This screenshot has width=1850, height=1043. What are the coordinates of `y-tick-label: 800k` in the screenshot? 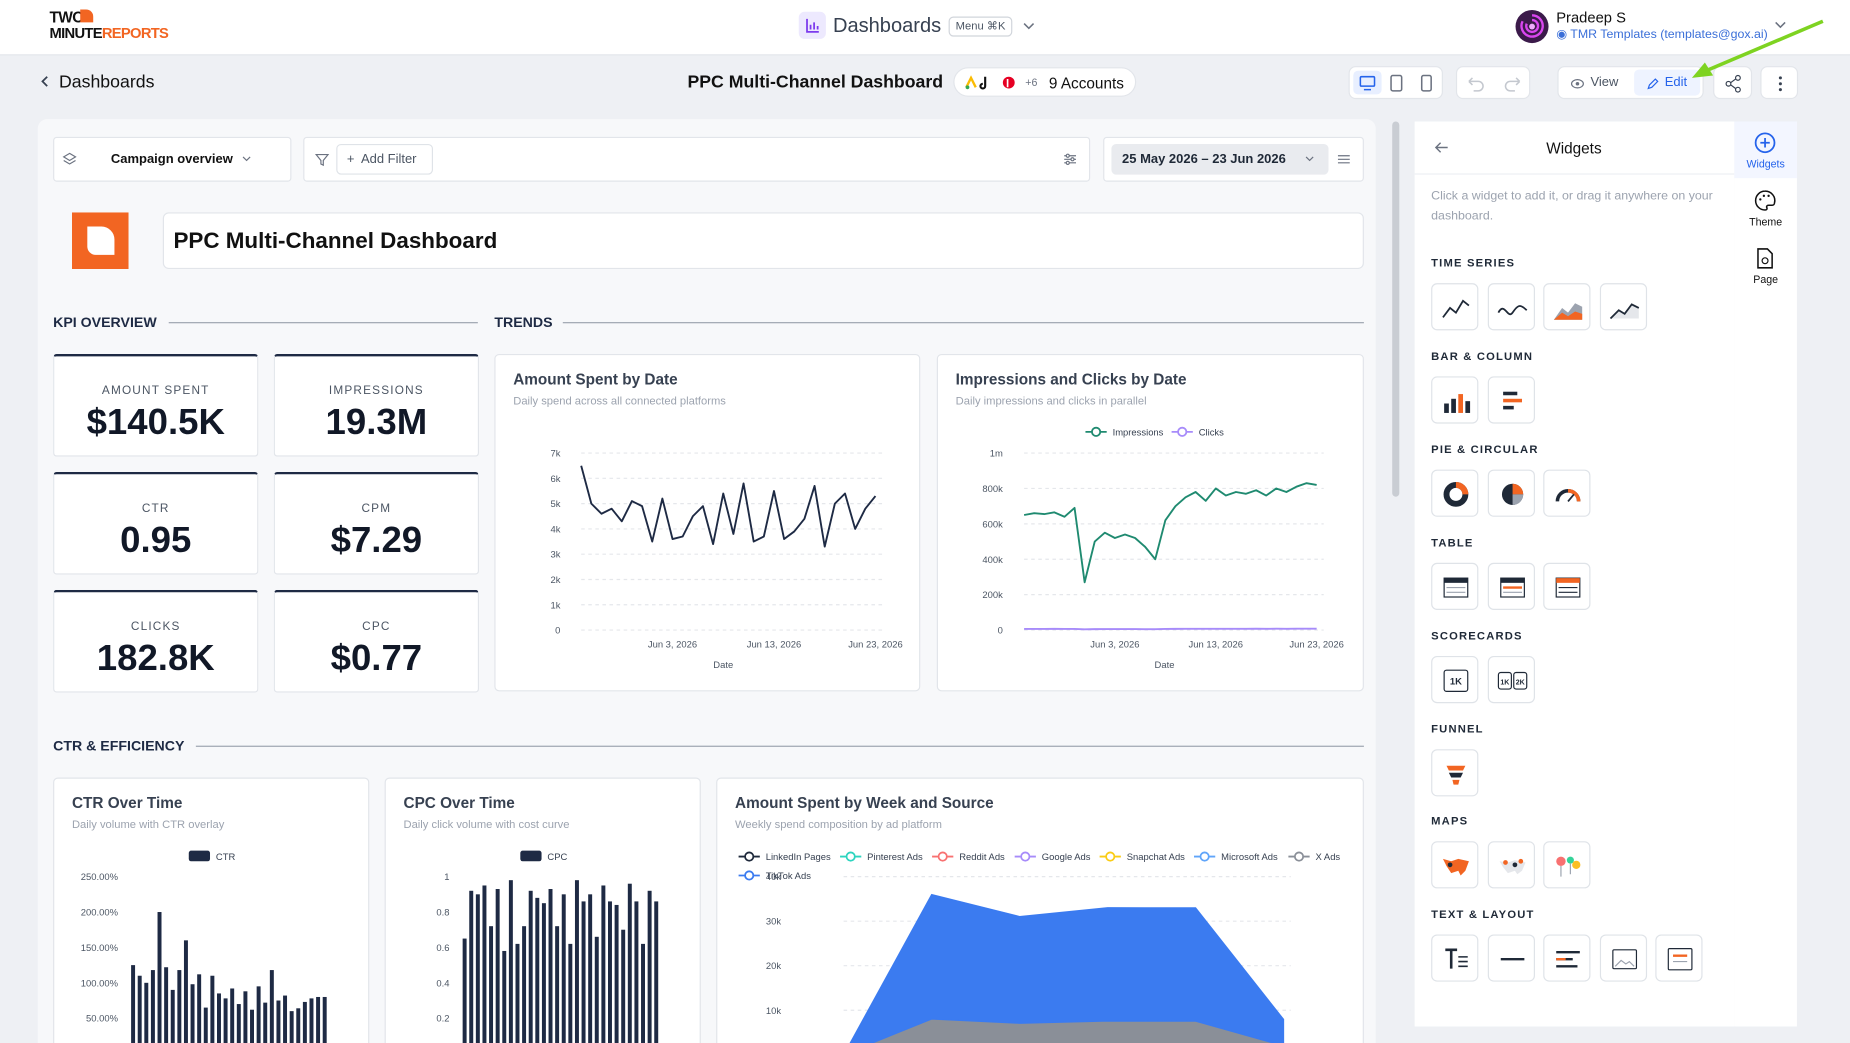 It's located at (992, 488).